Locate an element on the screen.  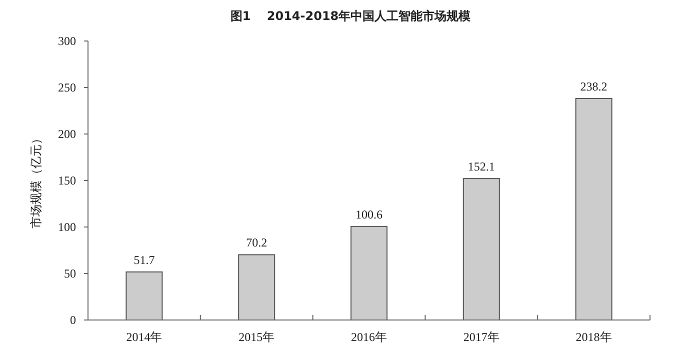
data-label: 152.1 is located at coordinates (481, 167).